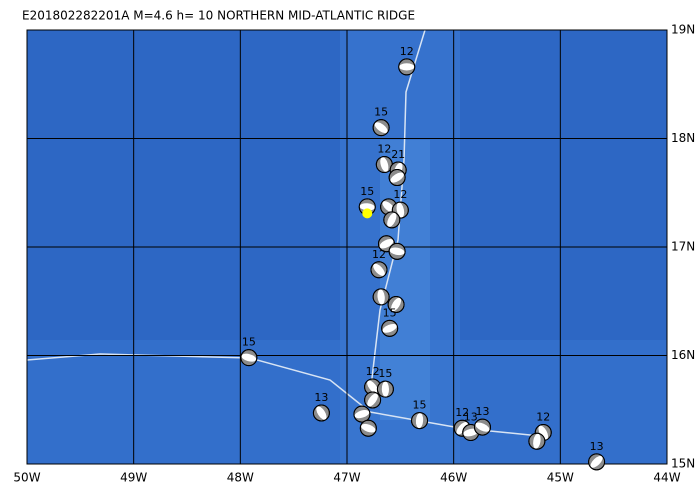  I want to click on y-tick-label: 18N, so click(683, 138).